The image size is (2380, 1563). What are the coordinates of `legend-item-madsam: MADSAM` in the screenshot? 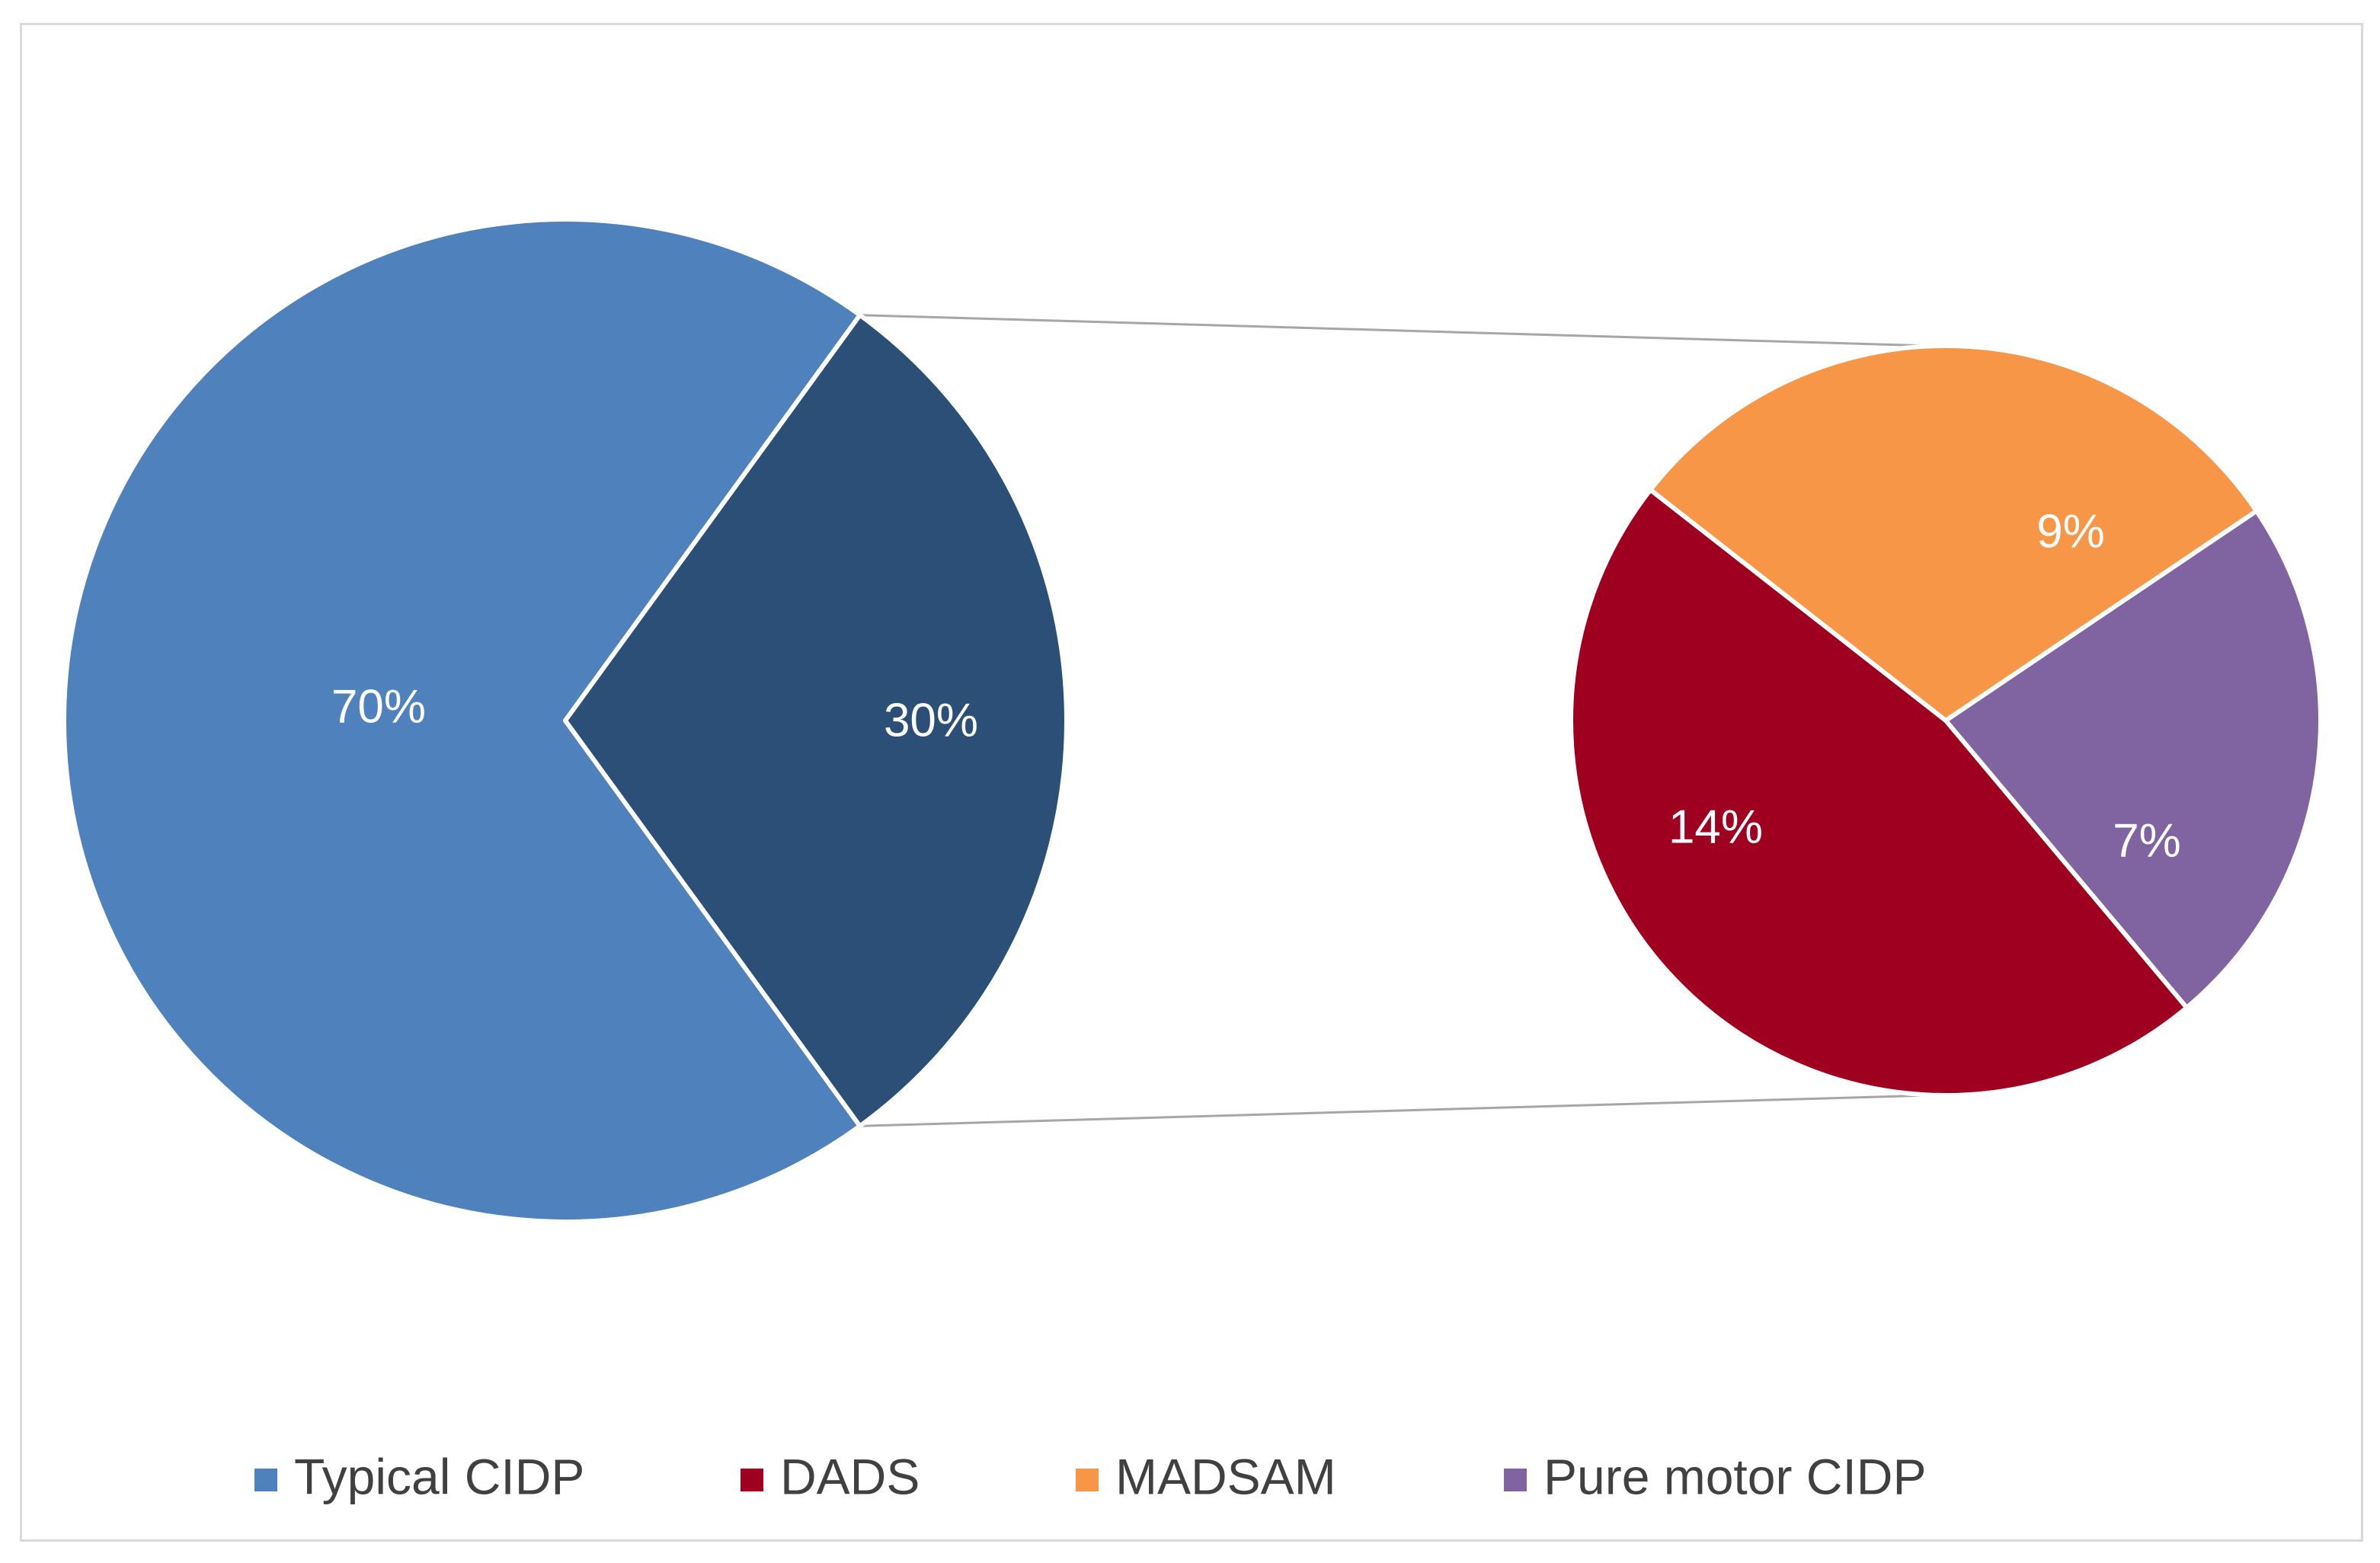 It's located at (1206, 1476).